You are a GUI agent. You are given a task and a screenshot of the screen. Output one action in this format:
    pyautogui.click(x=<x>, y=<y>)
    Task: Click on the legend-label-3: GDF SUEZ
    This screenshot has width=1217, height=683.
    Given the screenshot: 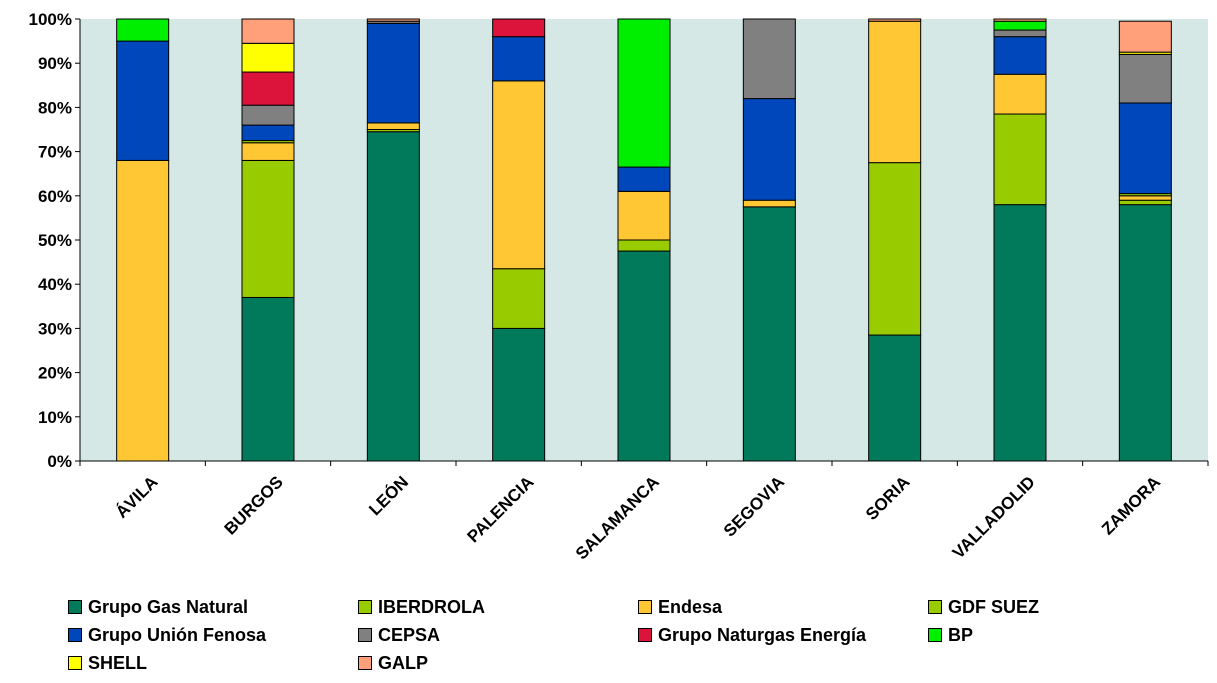 What is the action you would take?
    pyautogui.click(x=994, y=606)
    